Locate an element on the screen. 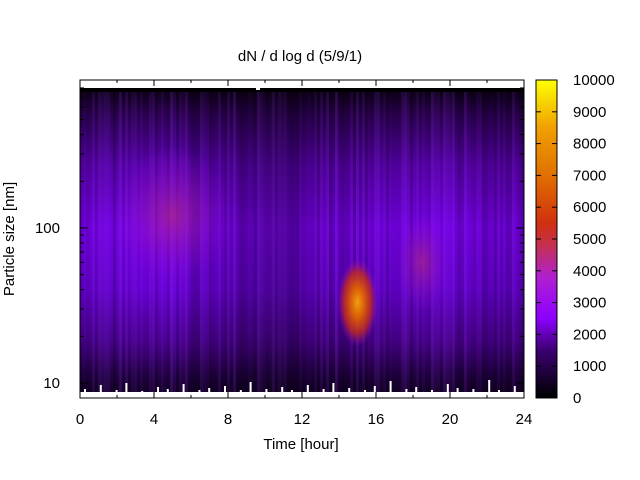 This screenshot has width=640, height=480. colorbar-tick-label: 1000 is located at coordinates (589, 366).